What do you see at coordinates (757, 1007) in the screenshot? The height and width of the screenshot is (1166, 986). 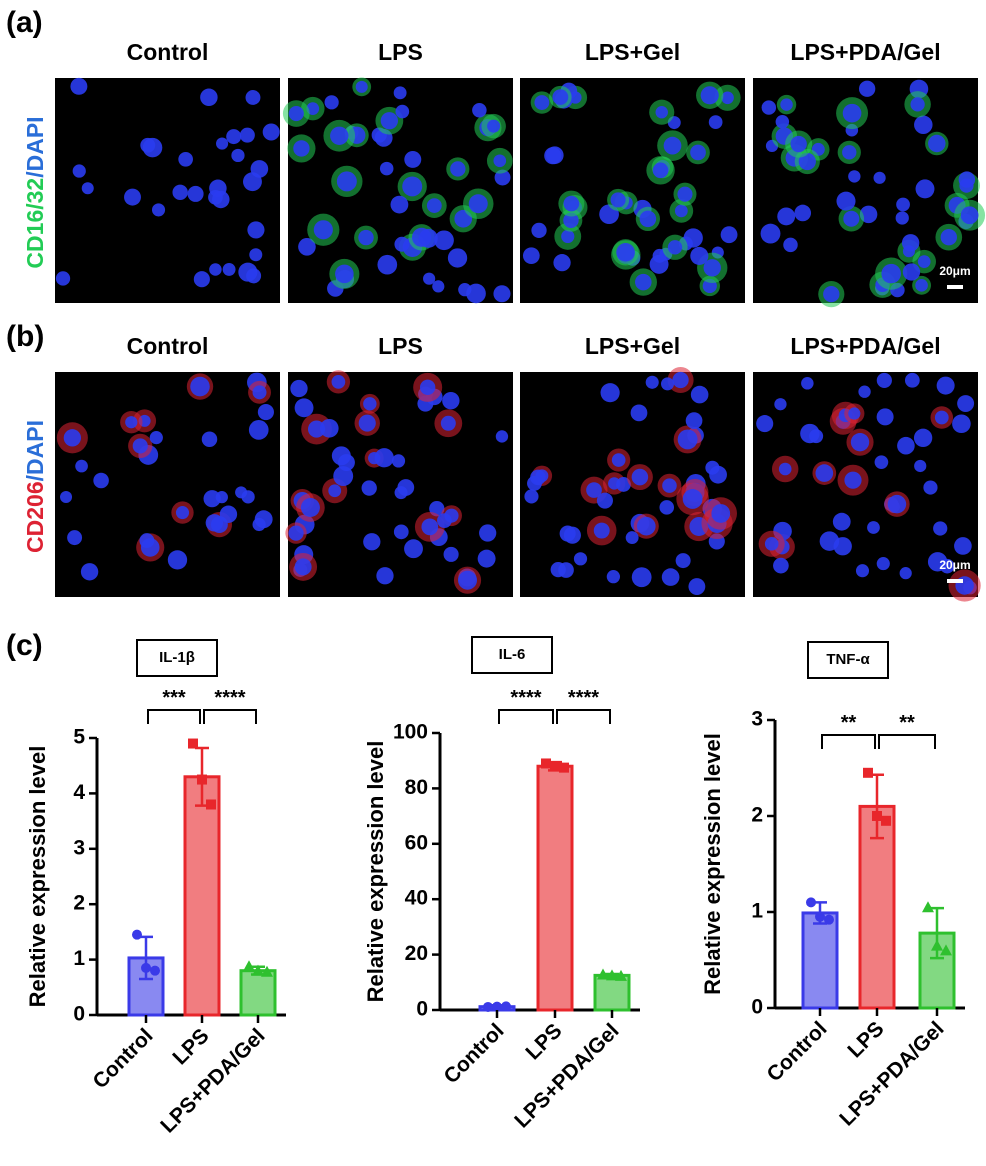 I see `y-tick-label: 0` at bounding box center [757, 1007].